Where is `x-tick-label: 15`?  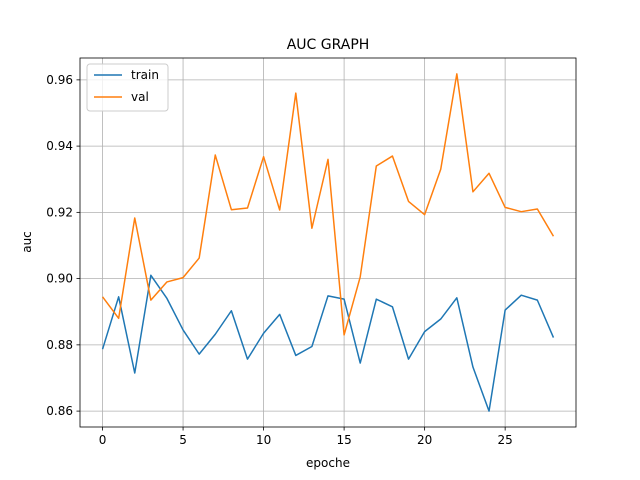
x-tick-label: 15 is located at coordinates (343, 440).